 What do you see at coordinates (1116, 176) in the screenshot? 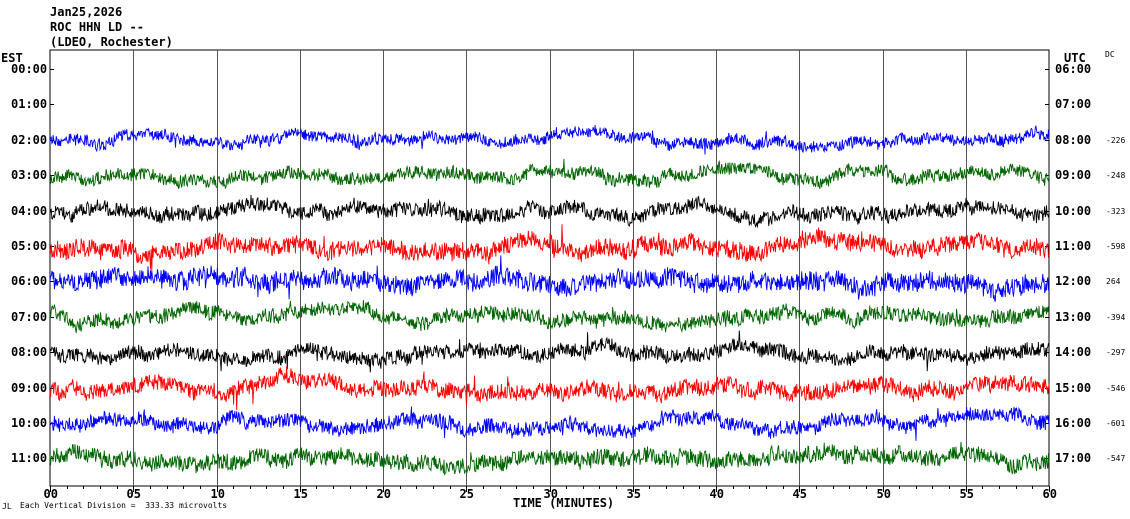
I see `dc-offset-label: -248` at bounding box center [1116, 176].